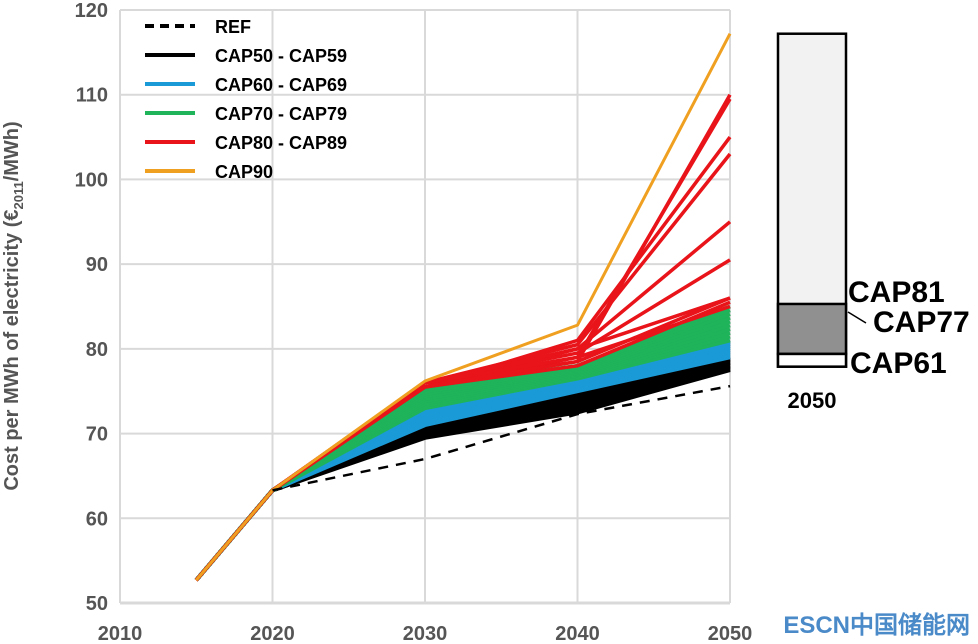 The width and height of the screenshot is (978, 644). Describe the element at coordinates (281, 85) in the screenshot. I see `legend-label: CAP60 - CAP69` at that location.